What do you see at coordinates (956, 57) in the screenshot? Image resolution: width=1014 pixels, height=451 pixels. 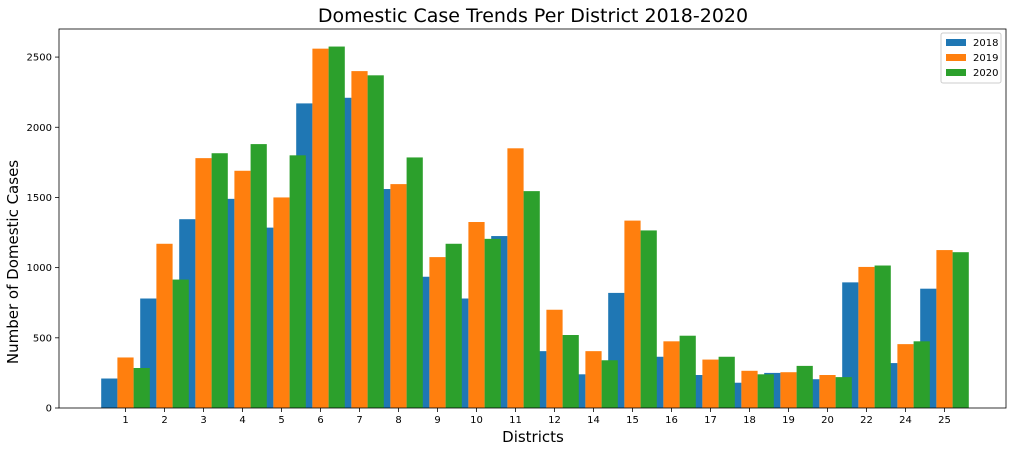 I see `legend-swatch-2019` at bounding box center [956, 57].